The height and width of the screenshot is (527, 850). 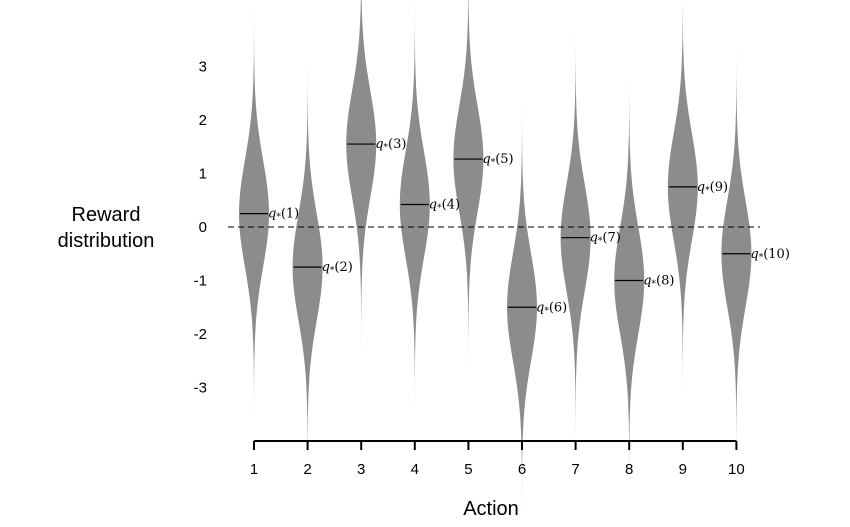 I want to click on x-tick-label: 7, so click(x=575, y=469).